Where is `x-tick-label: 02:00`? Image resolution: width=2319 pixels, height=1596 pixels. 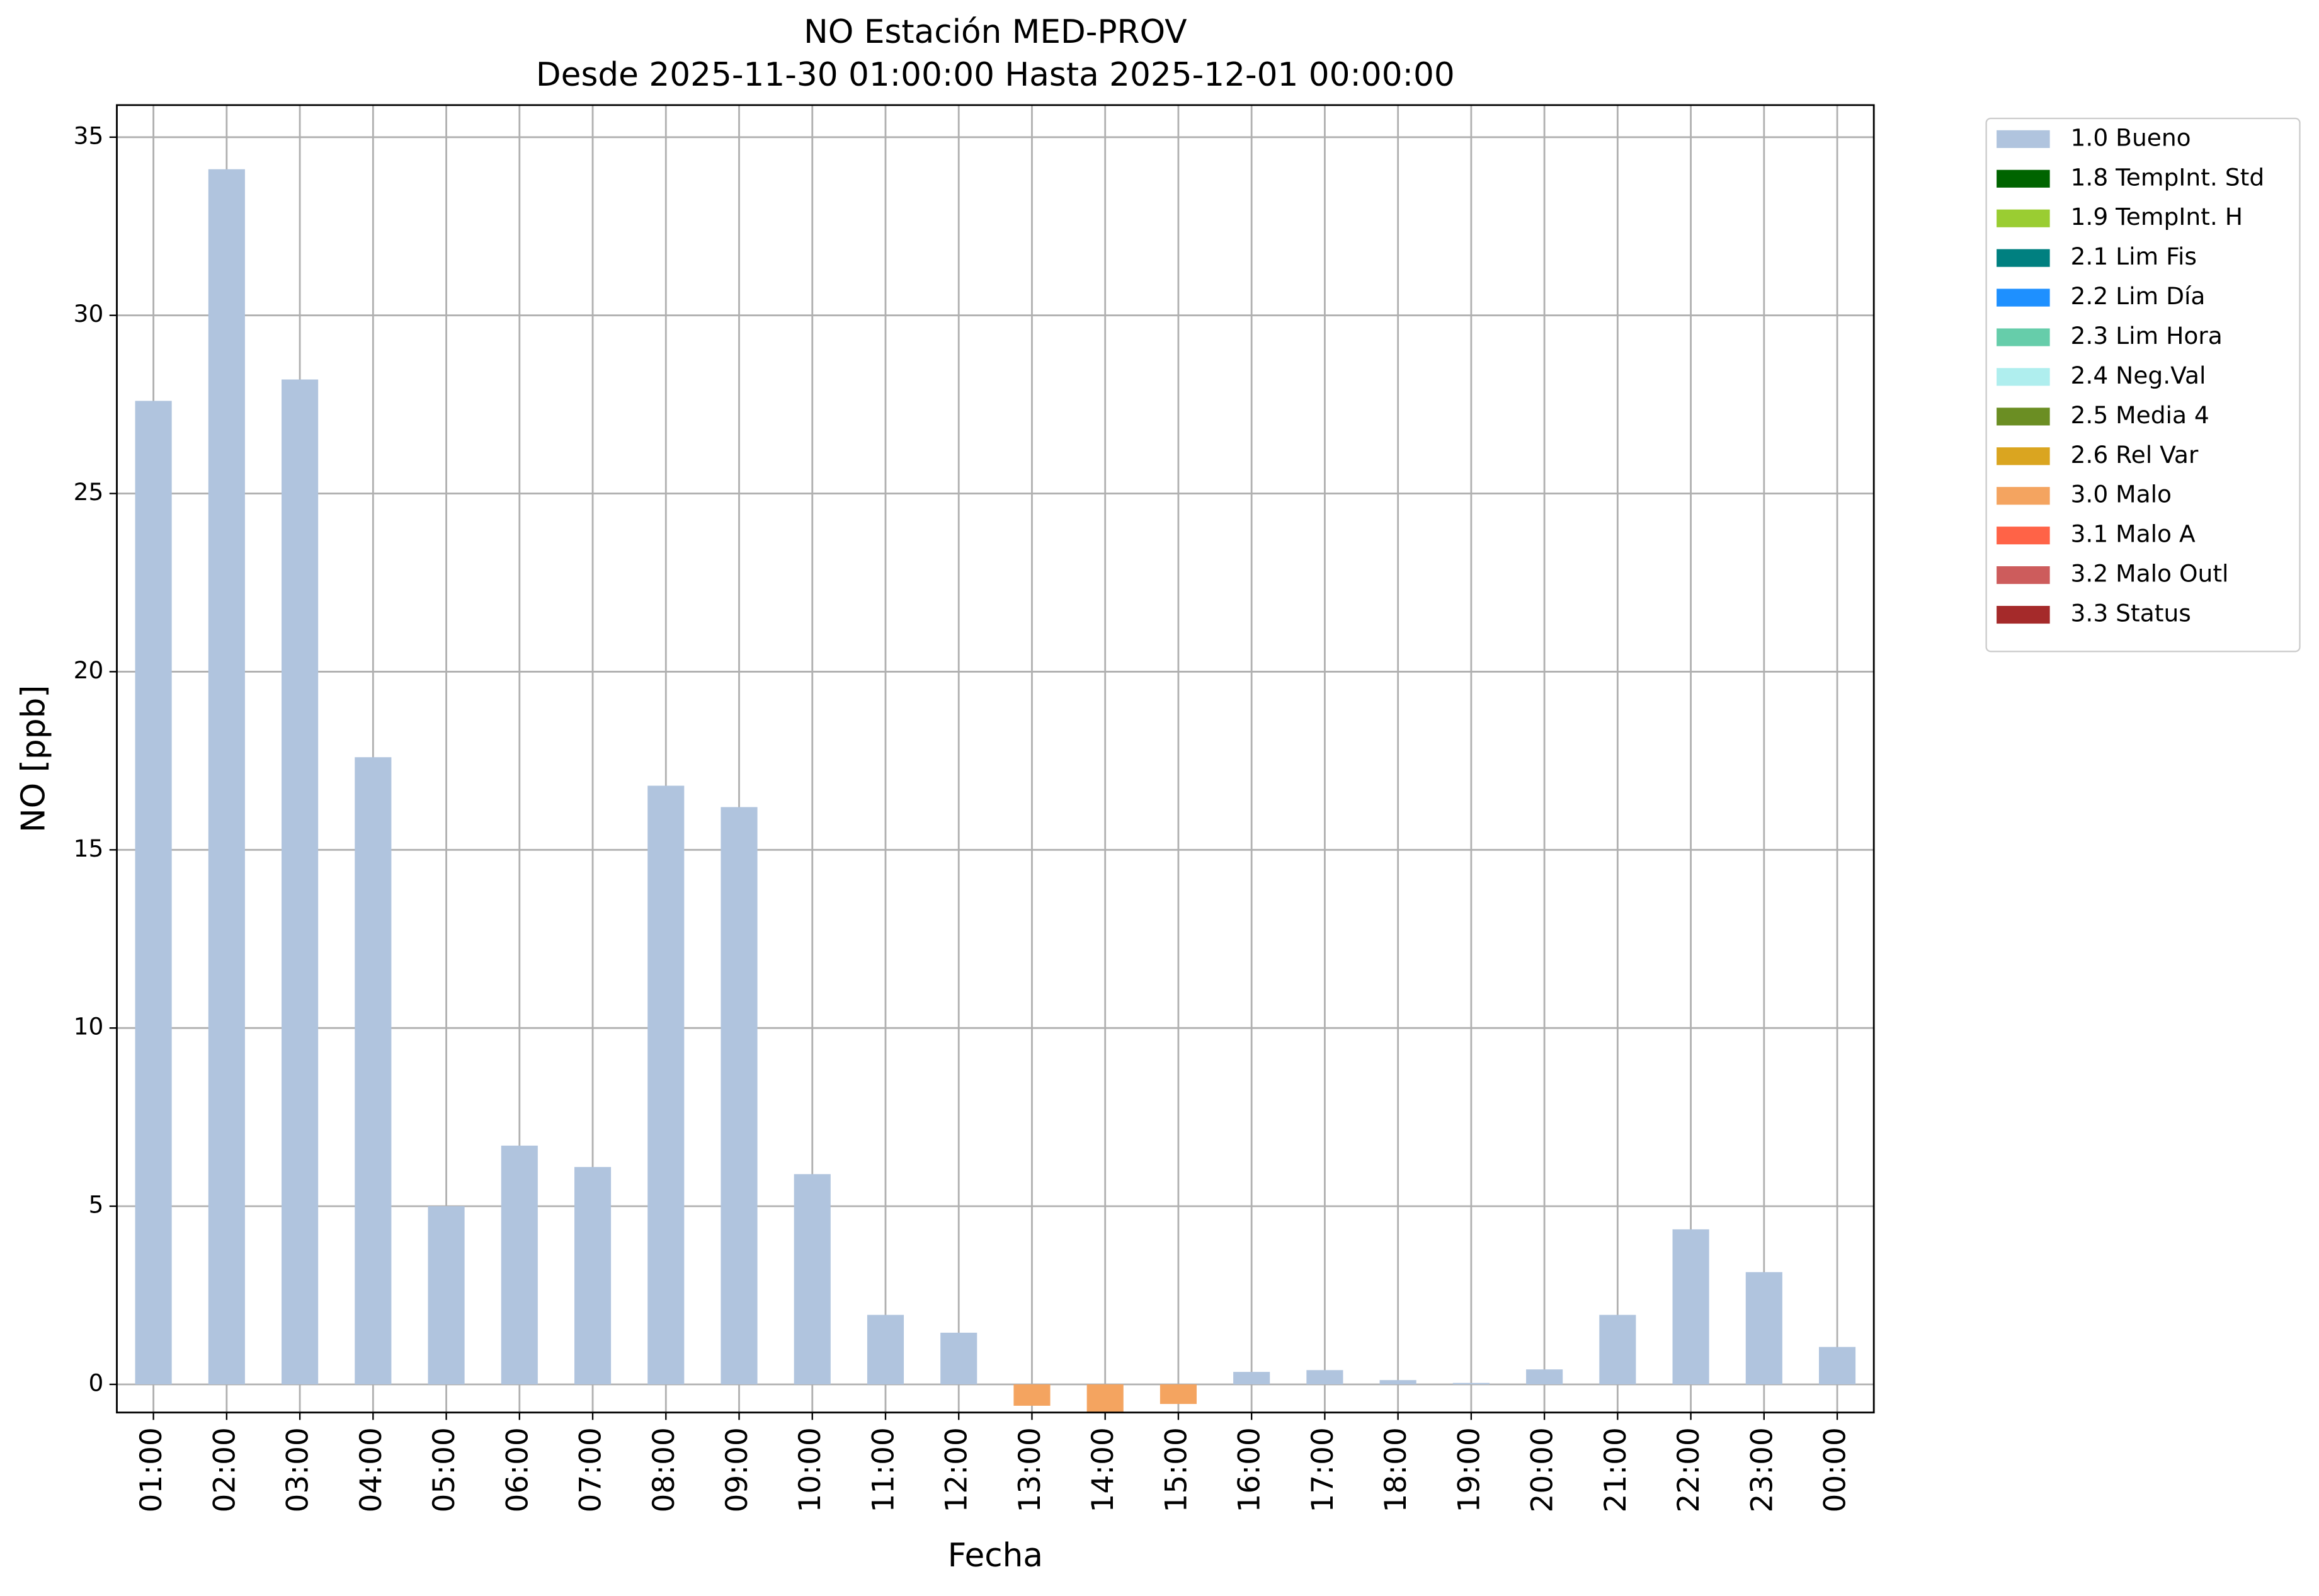
x-tick-label: 02:00 is located at coordinates (224, 1469).